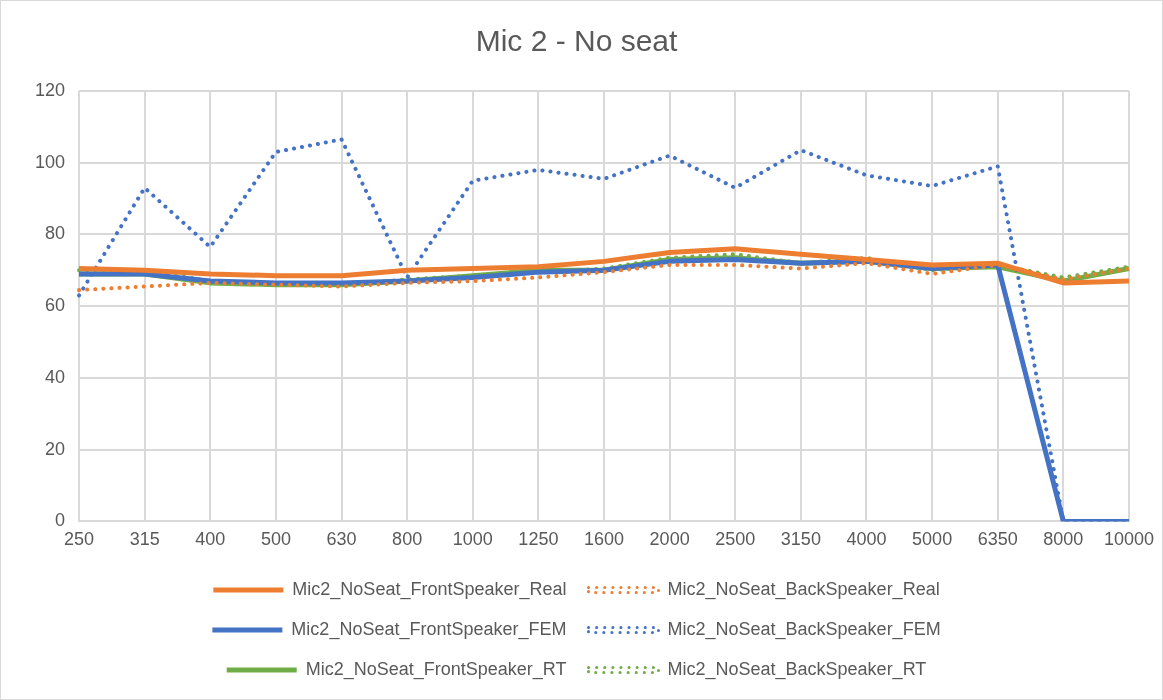 The width and height of the screenshot is (1163, 700). What do you see at coordinates (669, 539) in the screenshot?
I see `x-tick-label: 2000` at bounding box center [669, 539].